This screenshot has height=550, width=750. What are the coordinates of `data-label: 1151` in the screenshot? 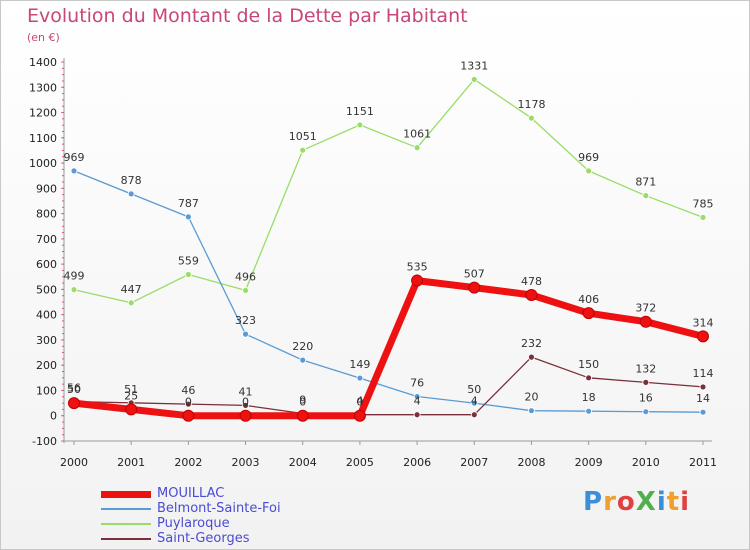 It's located at (360, 111).